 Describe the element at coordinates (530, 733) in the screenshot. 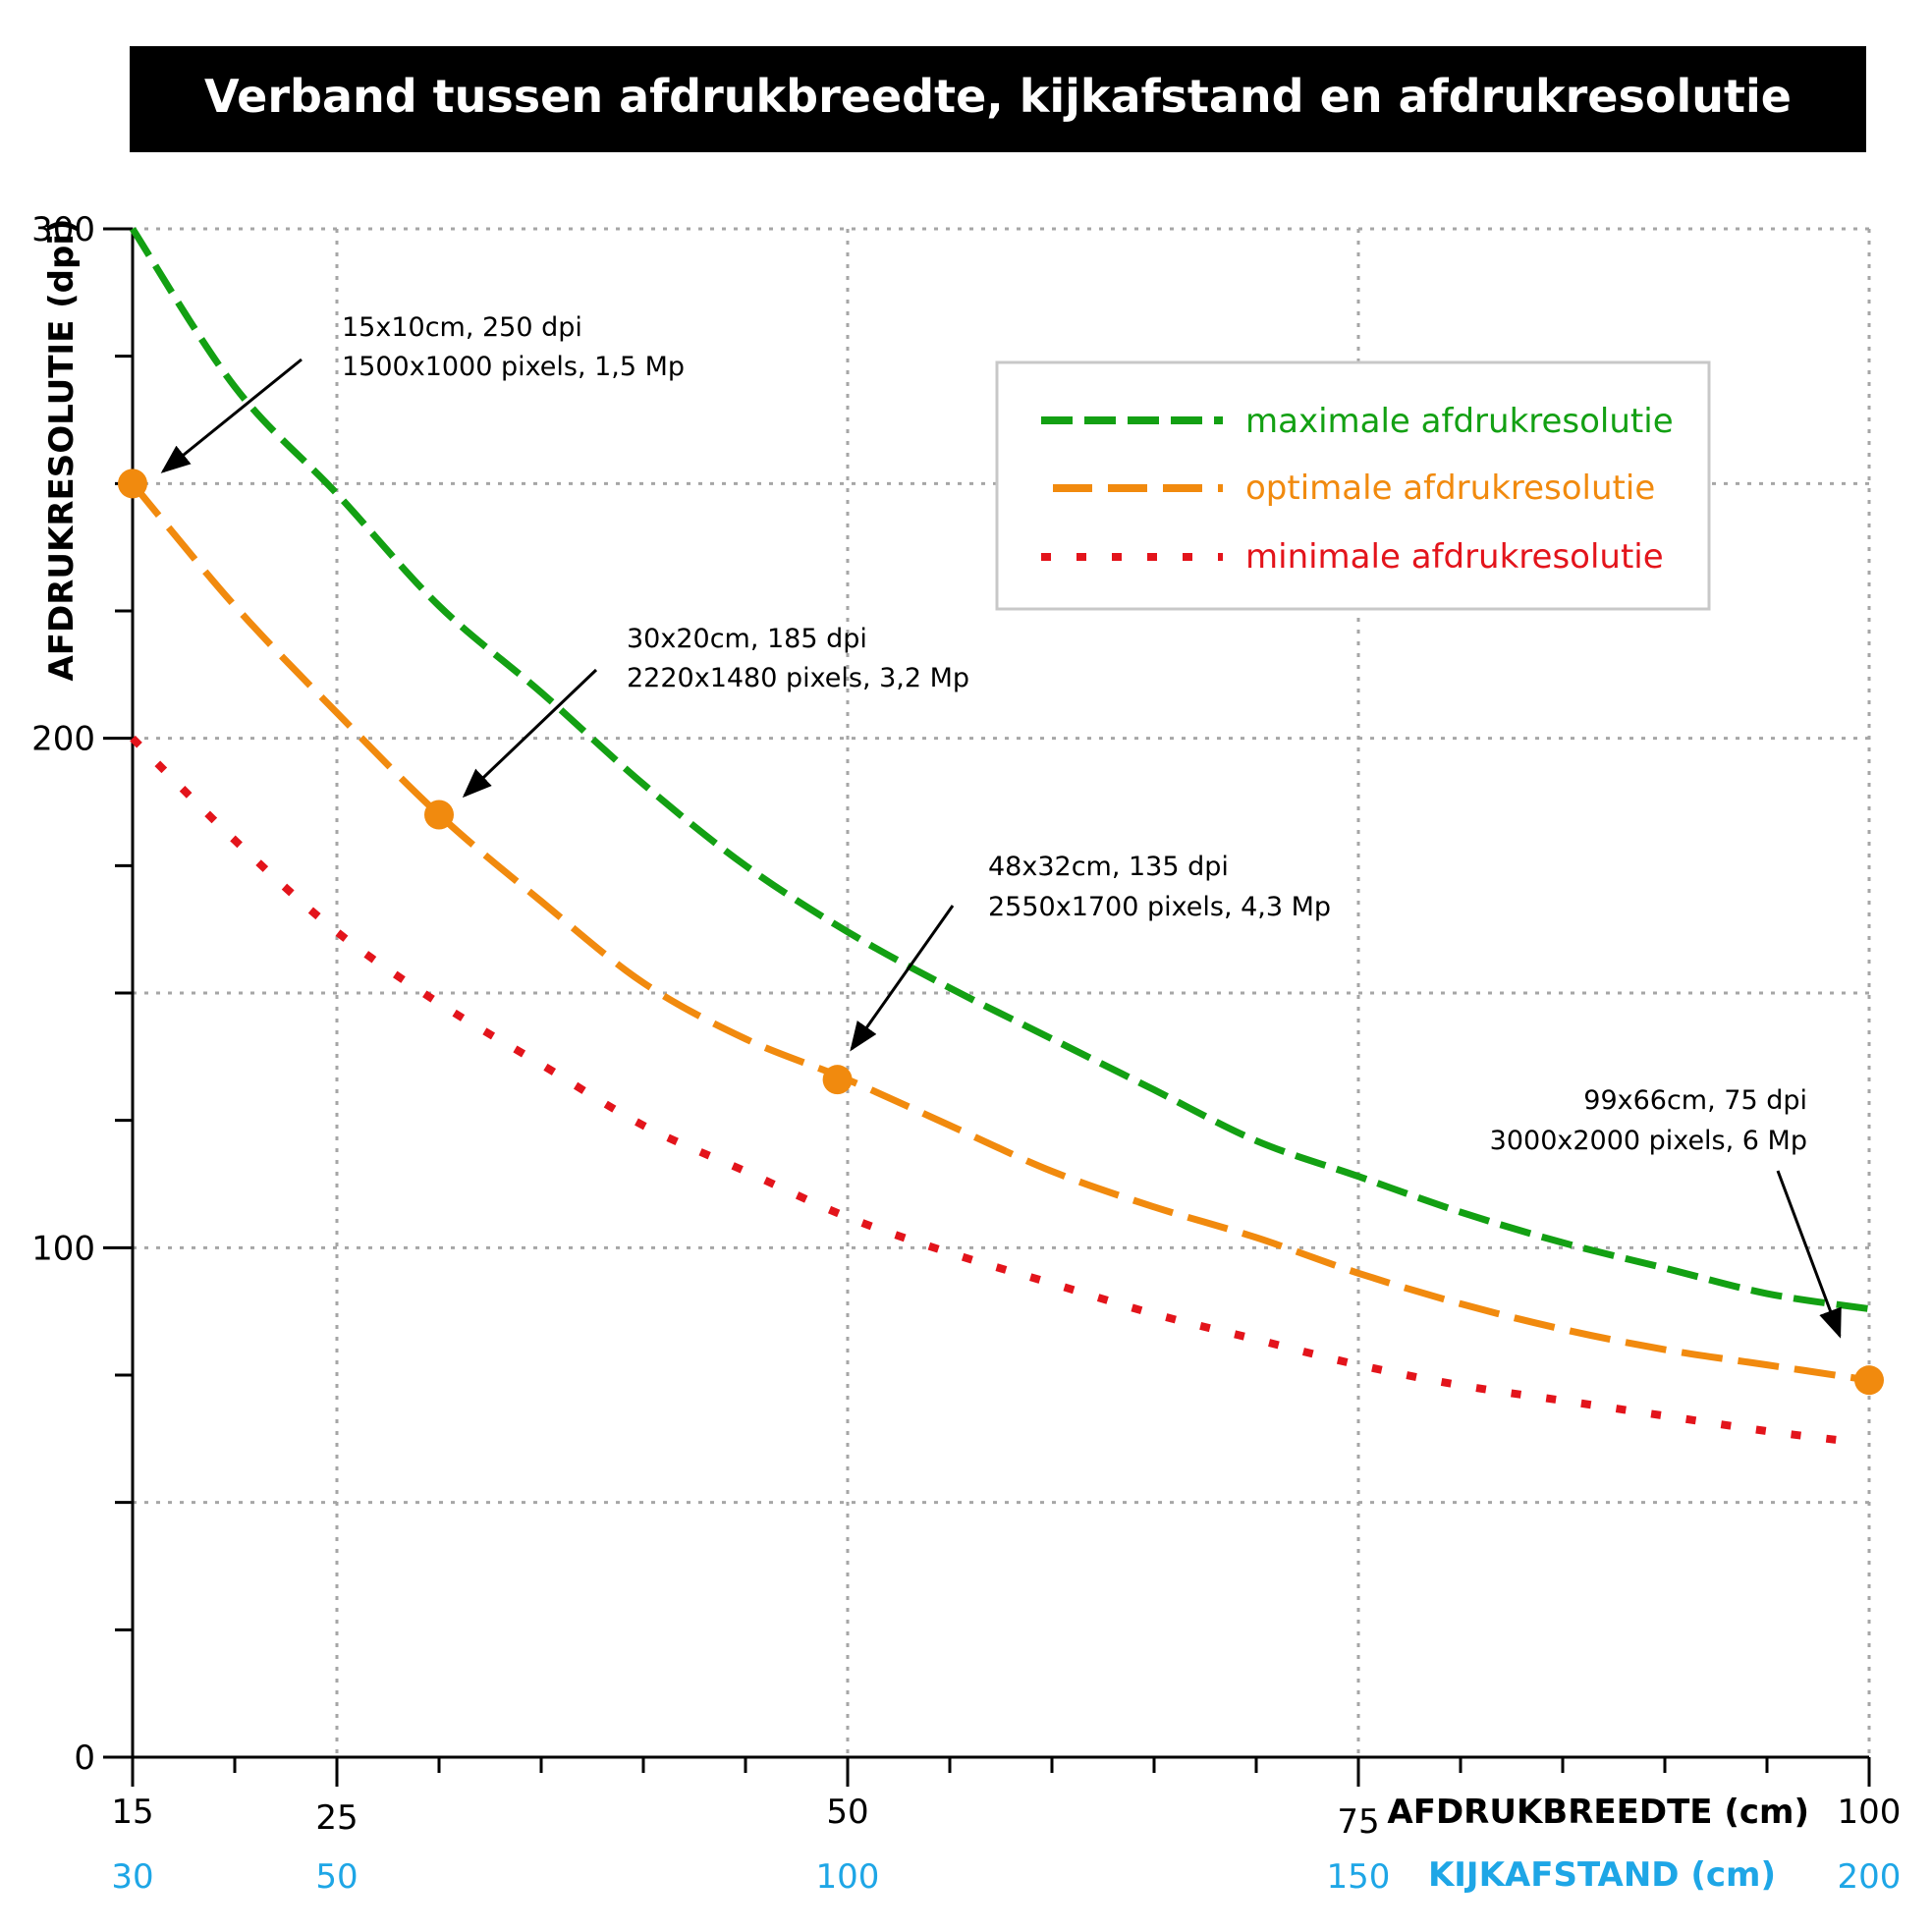

I see `annotation-2-arrow` at that location.